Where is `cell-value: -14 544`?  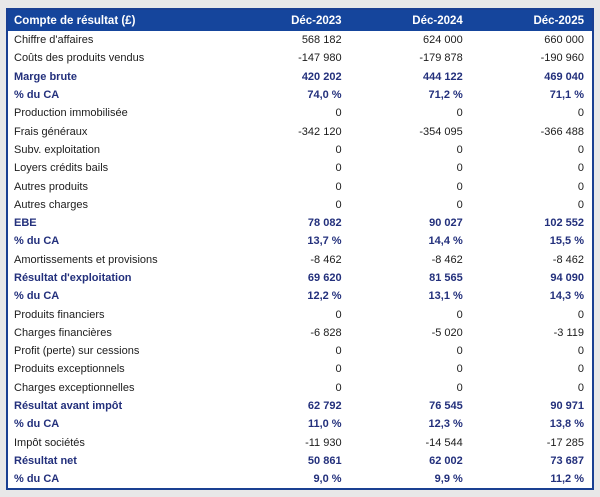
cell-value: -14 544 is located at coordinates (444, 442).